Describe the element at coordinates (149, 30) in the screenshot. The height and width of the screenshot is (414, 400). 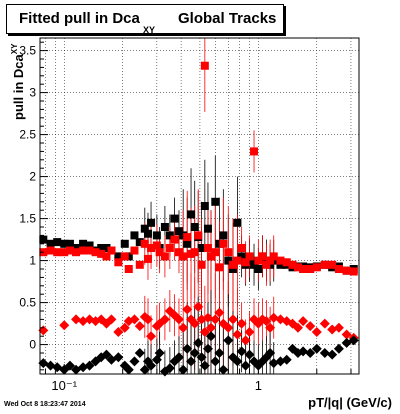
I see `title-subscript: XY` at that location.